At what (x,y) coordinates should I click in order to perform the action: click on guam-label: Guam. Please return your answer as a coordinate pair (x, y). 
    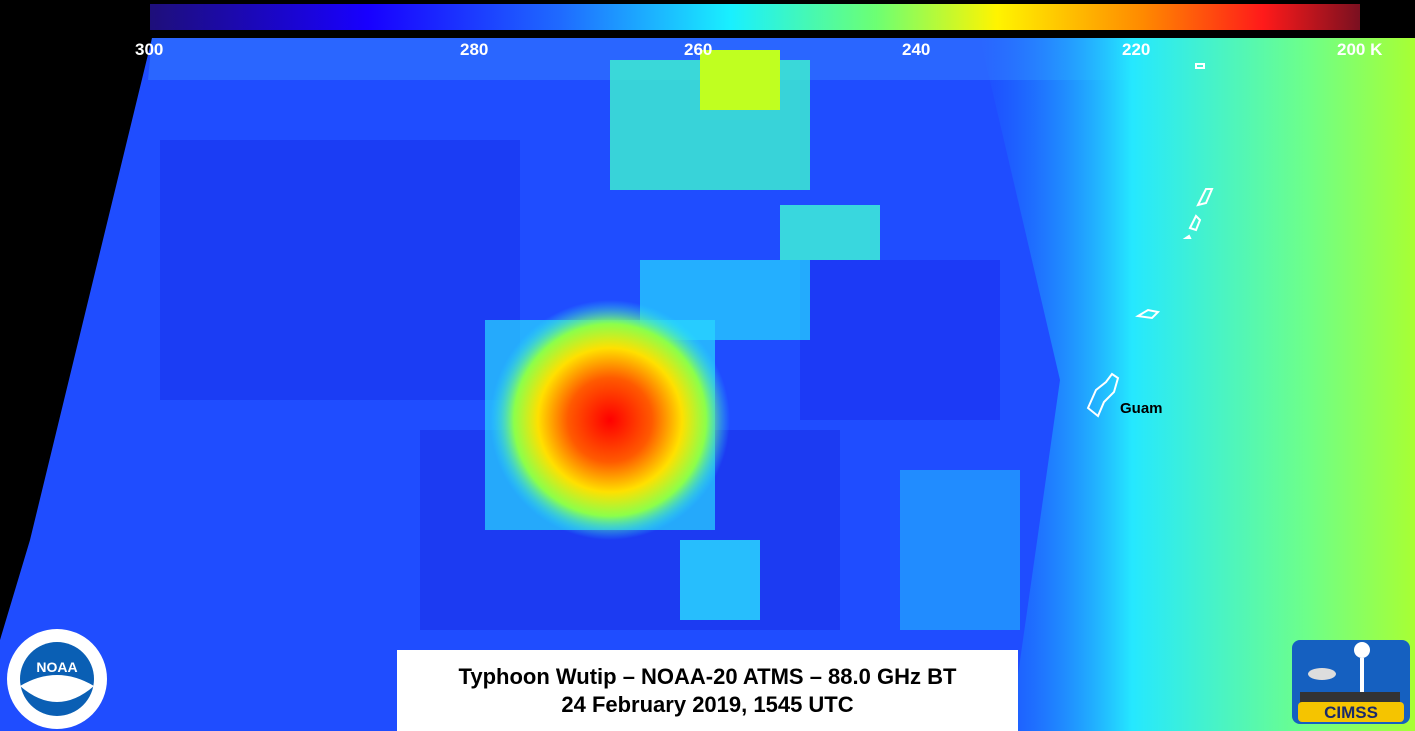
    Looking at the image, I should click on (1141, 408).